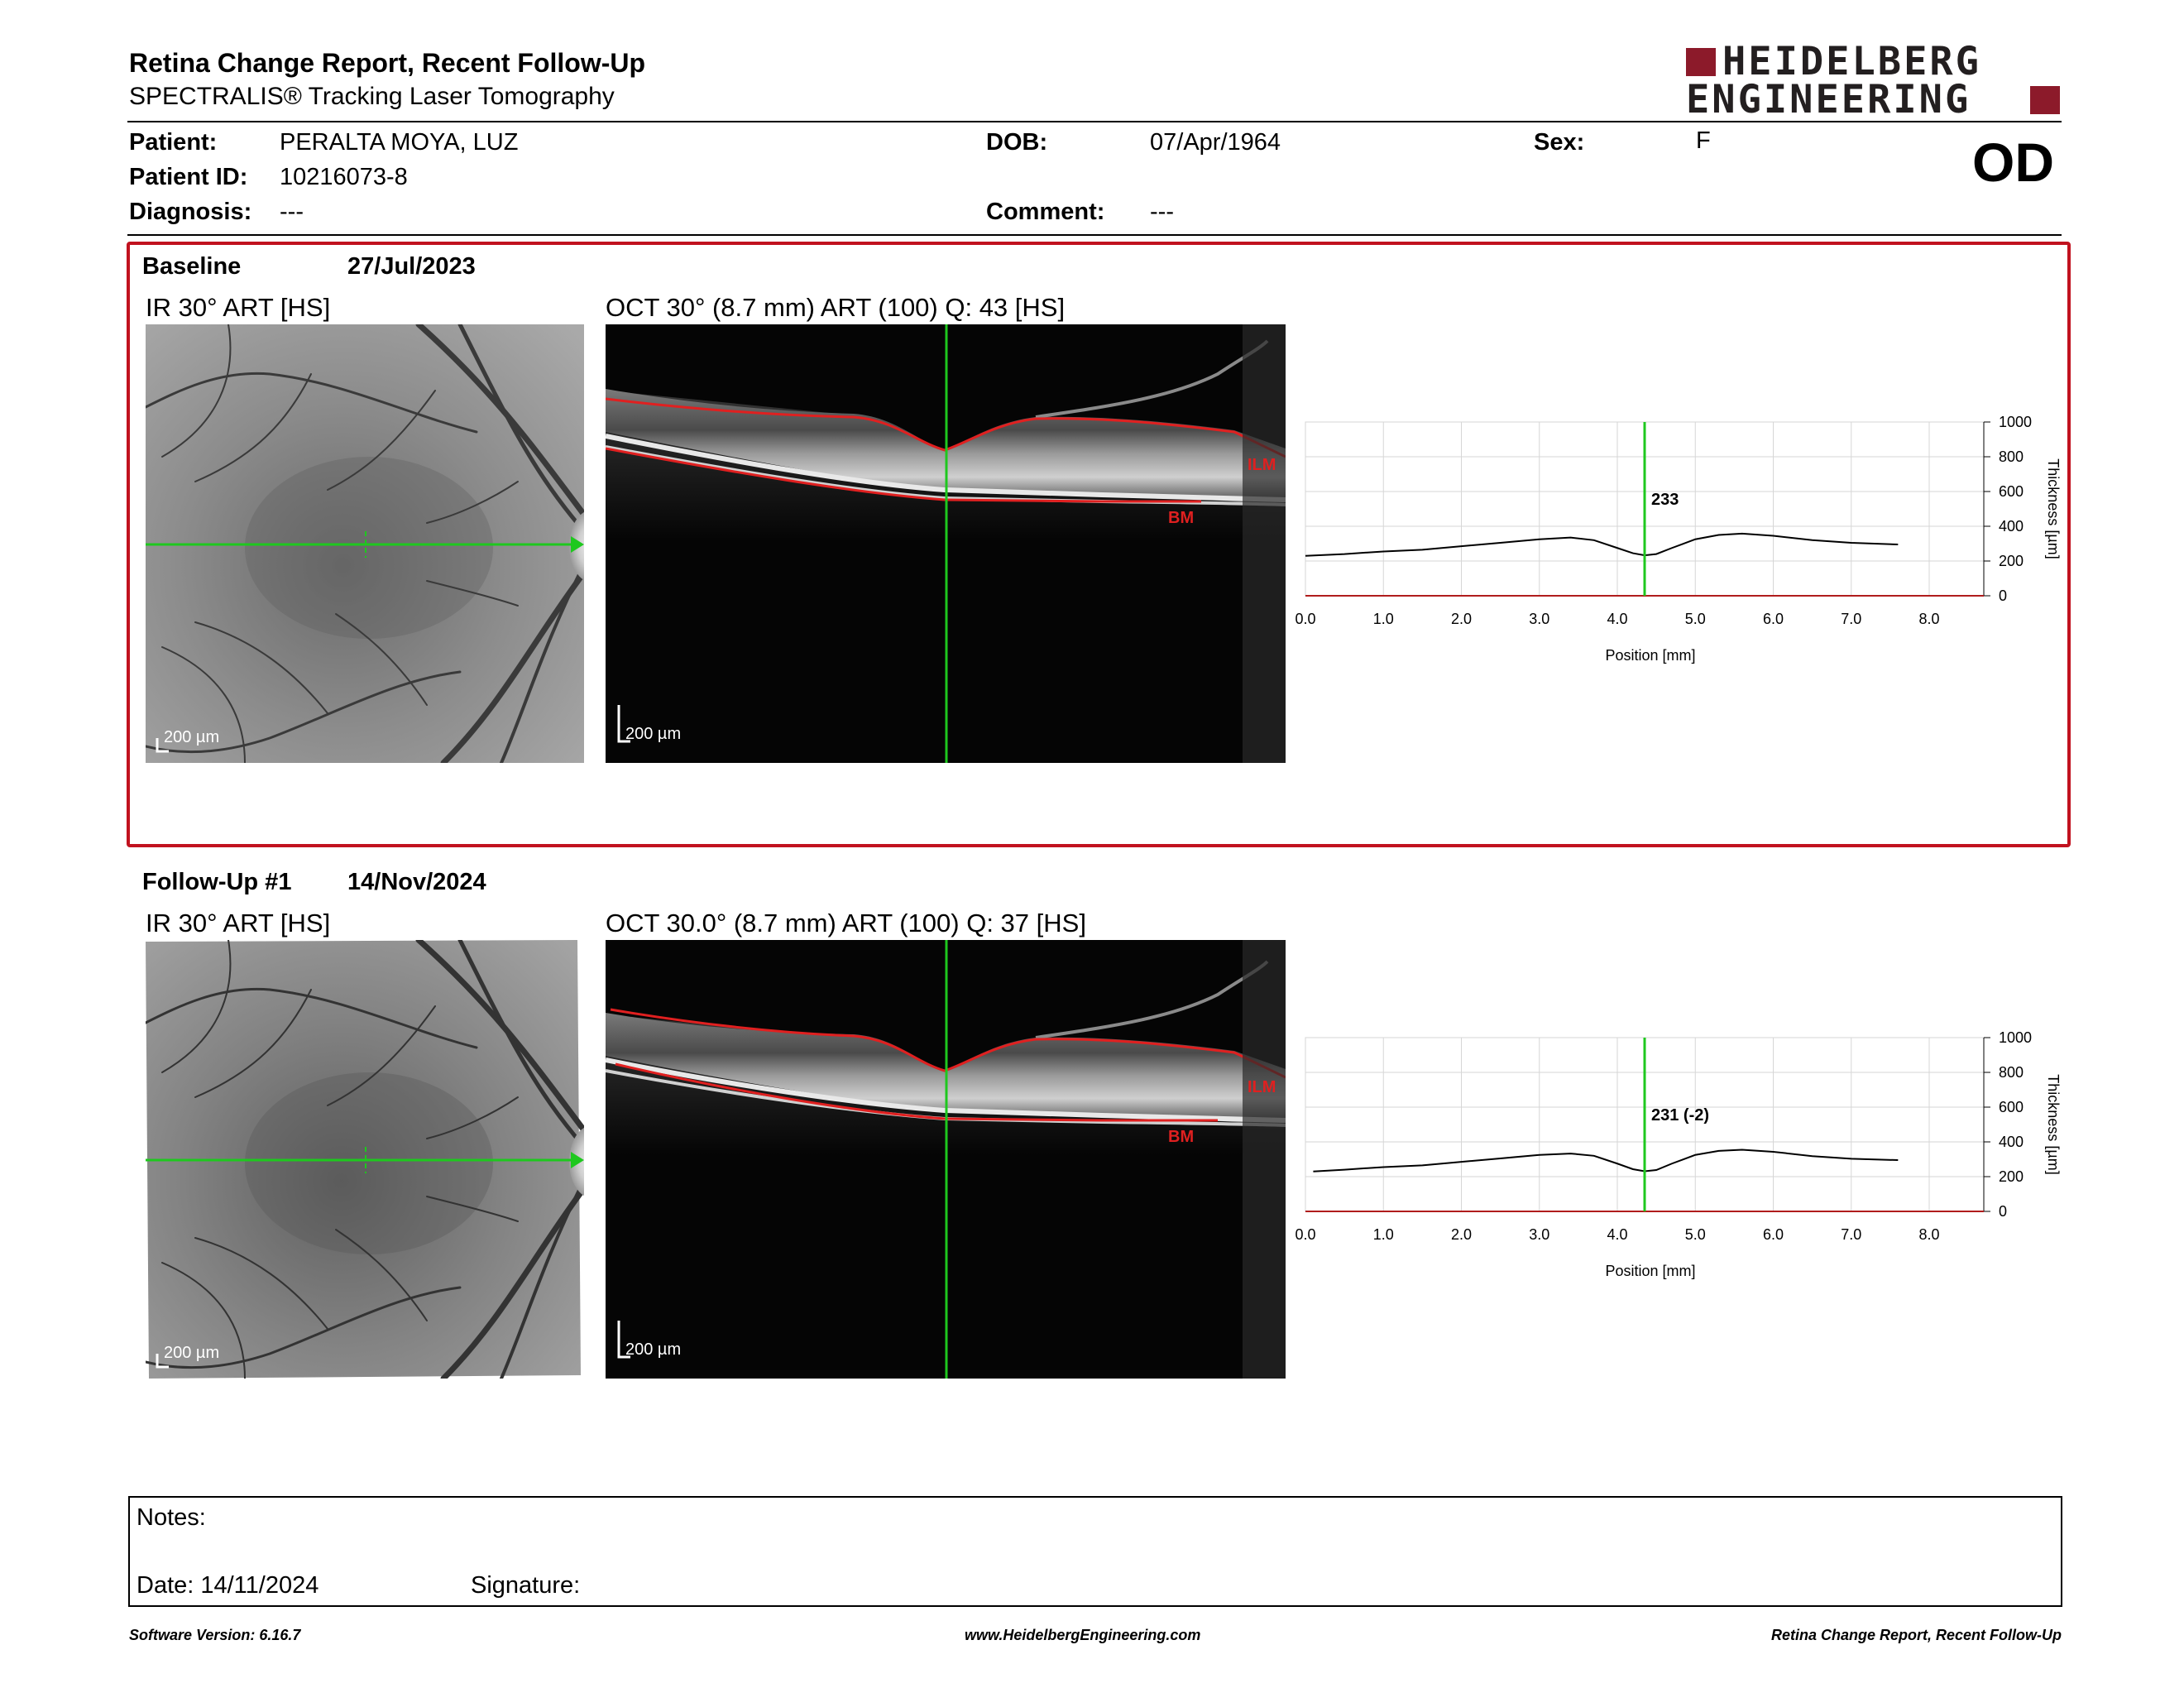 The height and width of the screenshot is (1688, 2184). I want to click on patient-label: Patient:, so click(173, 142).